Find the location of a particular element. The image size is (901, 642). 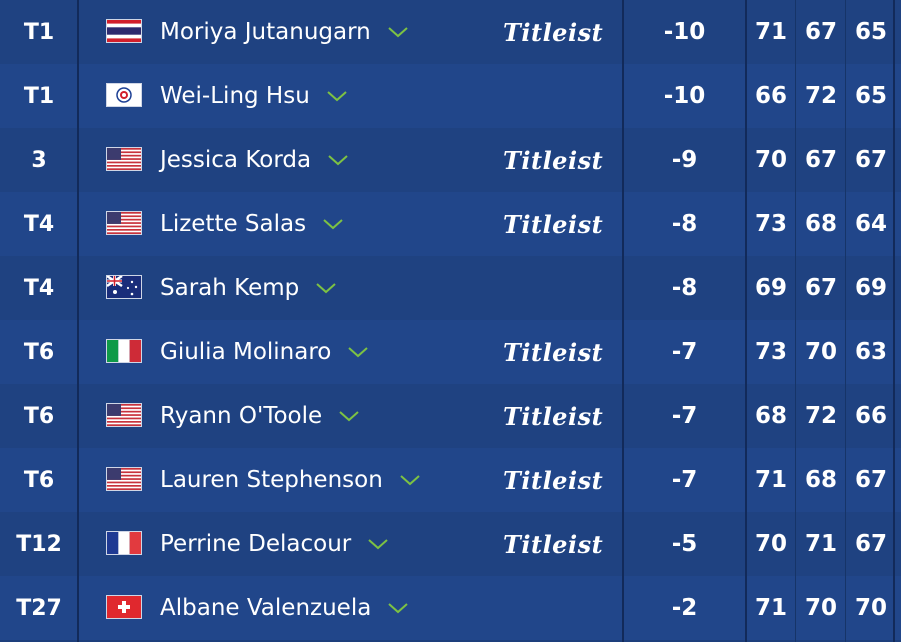

player-name-toggle: Ryann O'Toole is located at coordinates (260, 416).